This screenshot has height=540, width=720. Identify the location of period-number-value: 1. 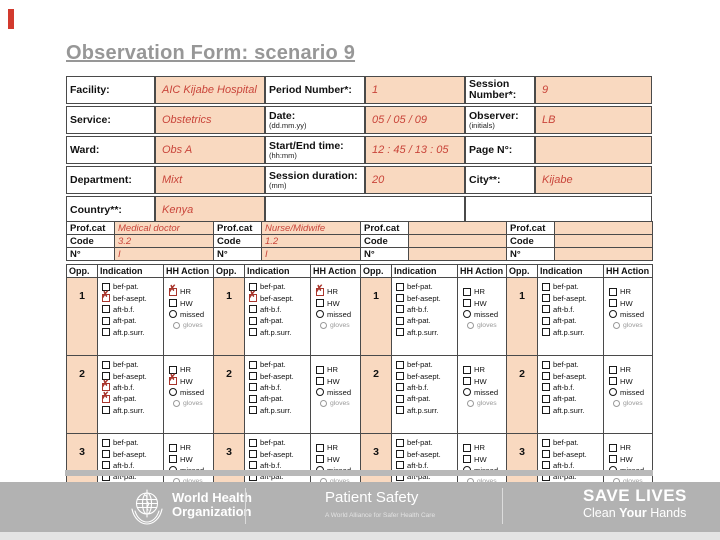
(415, 90).